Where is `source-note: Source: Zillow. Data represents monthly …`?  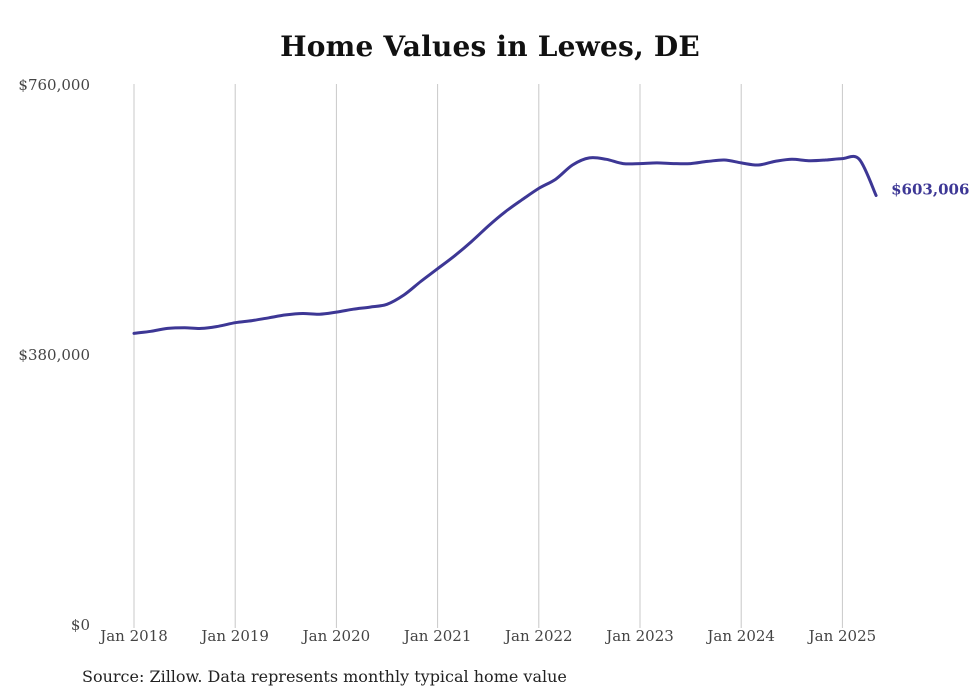 source-note: Source: Zillow. Data represents monthly … is located at coordinates (324, 676).